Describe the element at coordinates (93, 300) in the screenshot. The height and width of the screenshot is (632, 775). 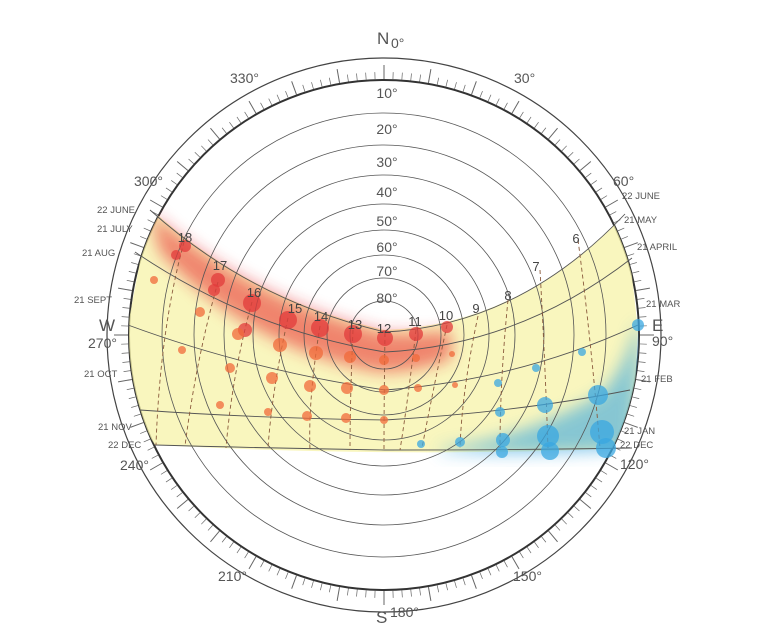
I see `date-label-west-sept: 21 SEPT` at that location.